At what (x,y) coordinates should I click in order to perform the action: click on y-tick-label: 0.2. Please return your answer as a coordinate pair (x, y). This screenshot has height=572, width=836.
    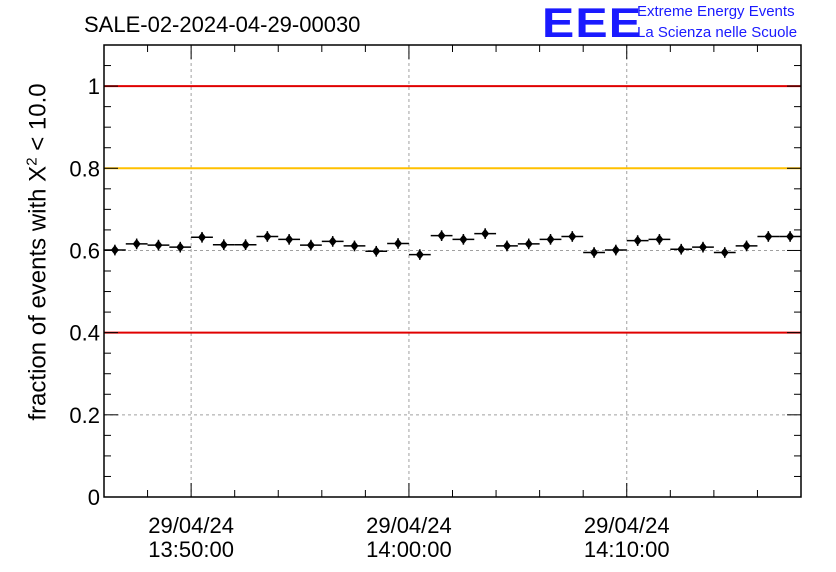
    Looking at the image, I should click on (84, 415).